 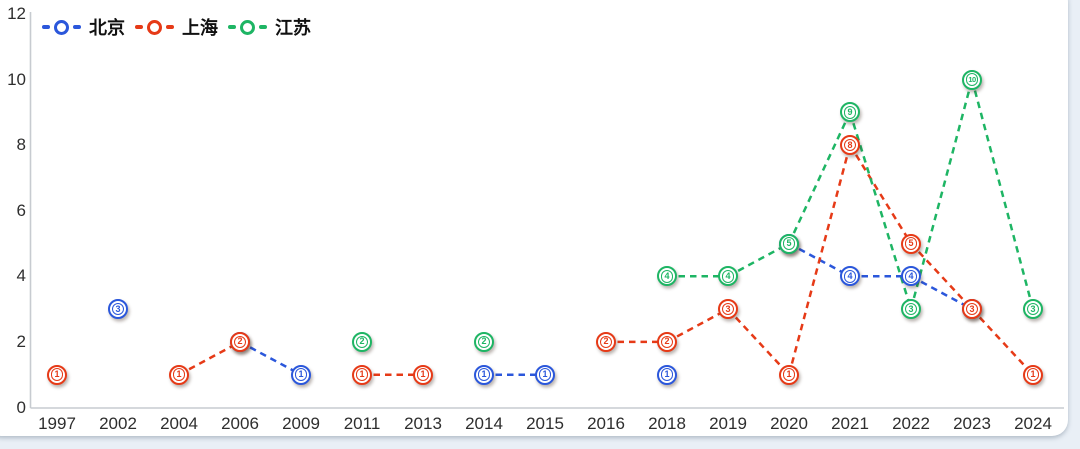 What do you see at coordinates (545, 423) in the screenshot?
I see `x-axis-tick-label: 2015` at bounding box center [545, 423].